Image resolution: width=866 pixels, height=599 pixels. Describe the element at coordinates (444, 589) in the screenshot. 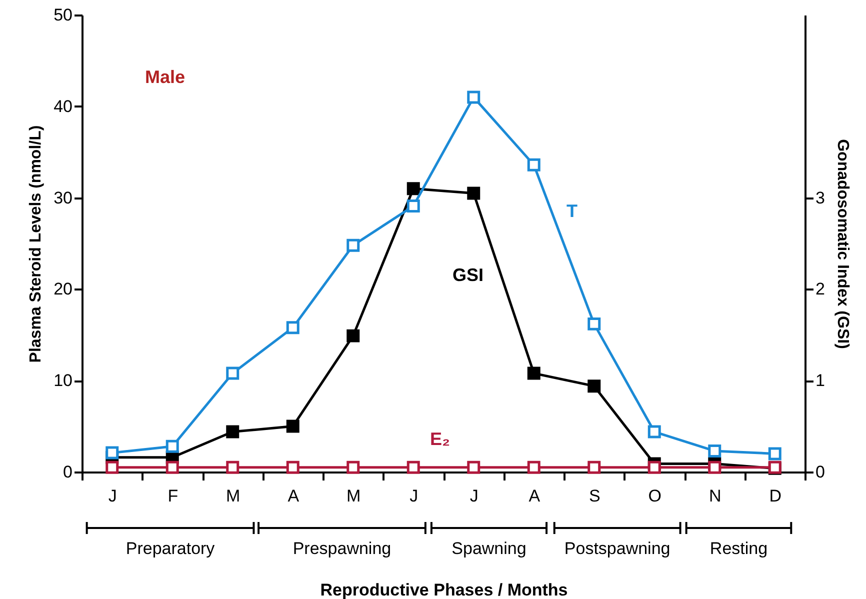

I see `x-axis-title: Reproductive Phases / Months` at that location.